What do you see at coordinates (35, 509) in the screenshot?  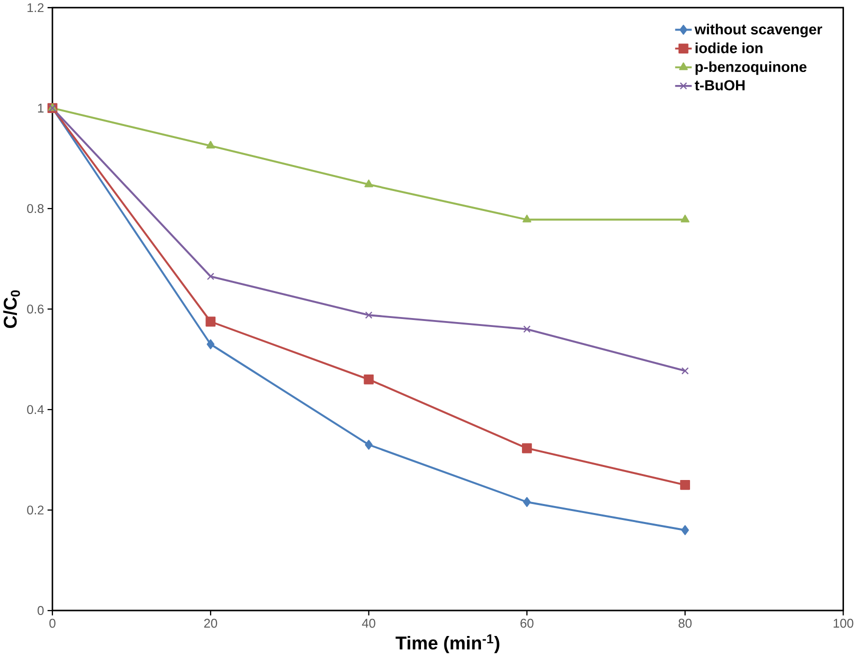 I see `y-tick-label: 0.2` at bounding box center [35, 509].